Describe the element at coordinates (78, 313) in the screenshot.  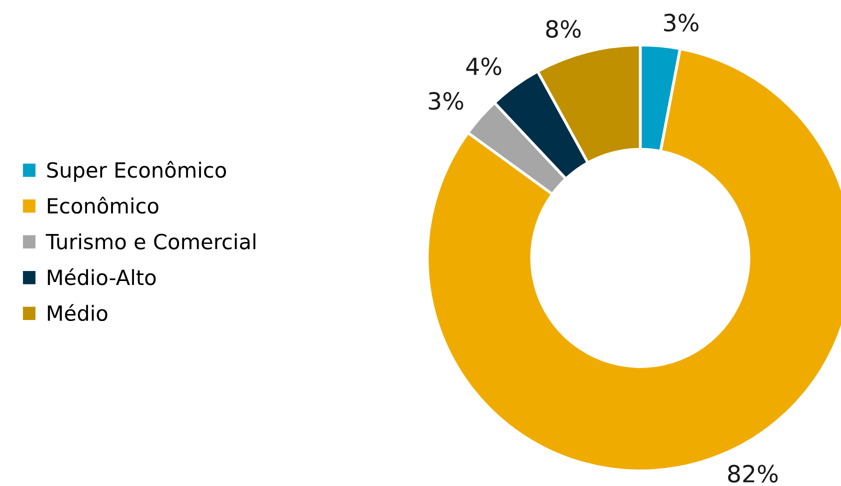
I see `legend-label: Médio` at that location.